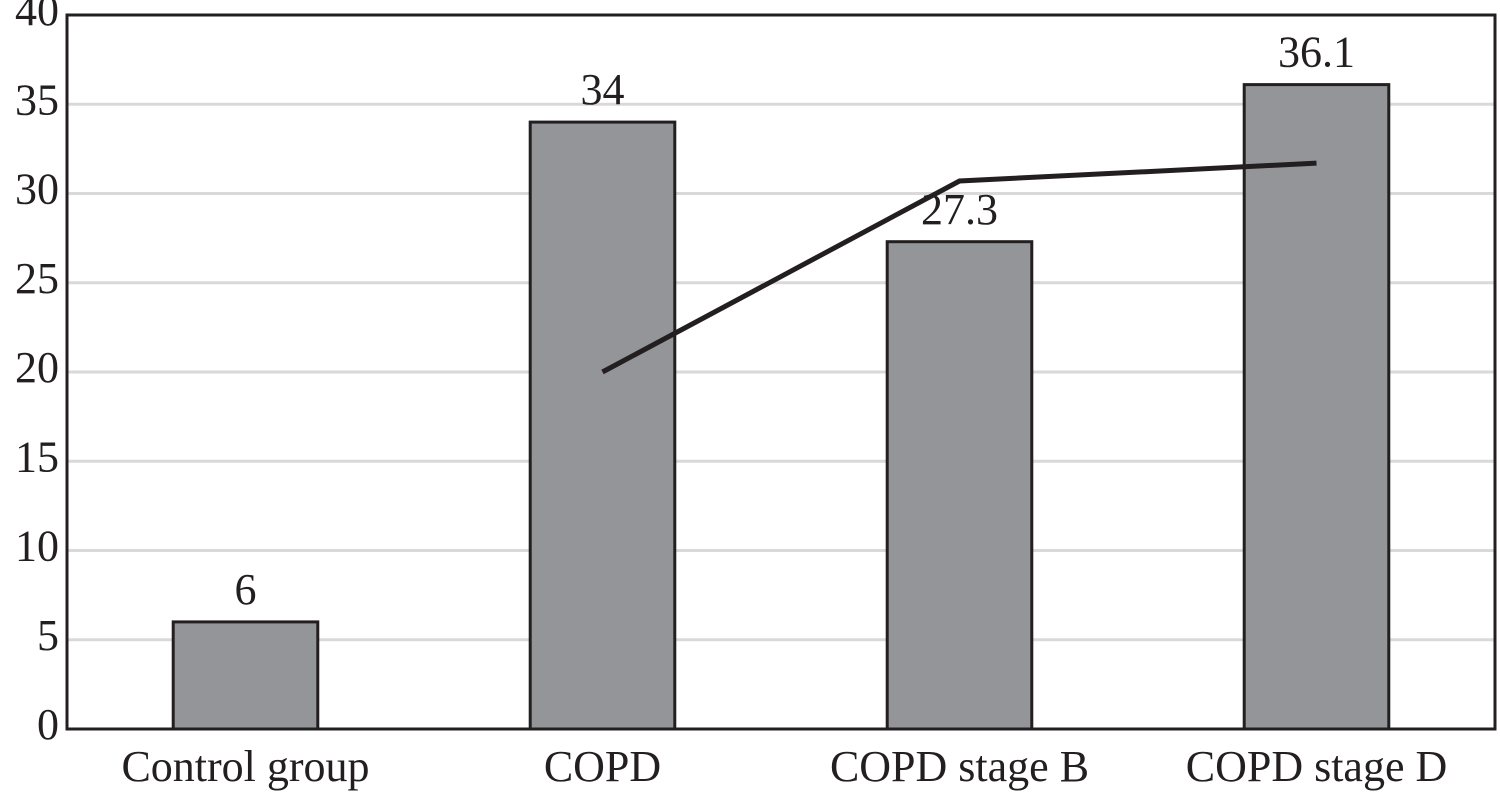 The height and width of the screenshot is (798, 1500). Describe the element at coordinates (48, 635) in the screenshot. I see `y-tick-label: 5` at that location.